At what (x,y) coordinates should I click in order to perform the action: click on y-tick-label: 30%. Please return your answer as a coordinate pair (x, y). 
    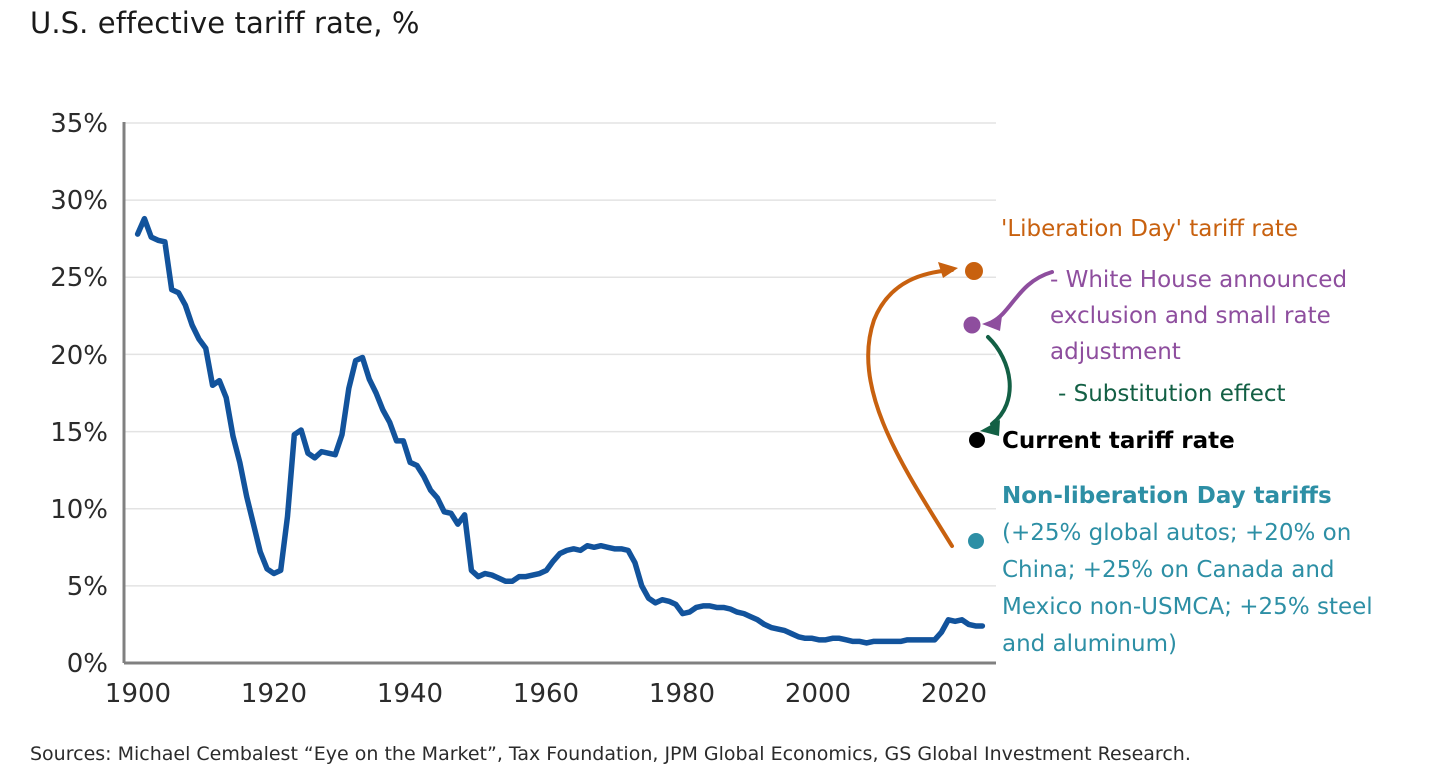
    Looking at the image, I should click on (79, 201).